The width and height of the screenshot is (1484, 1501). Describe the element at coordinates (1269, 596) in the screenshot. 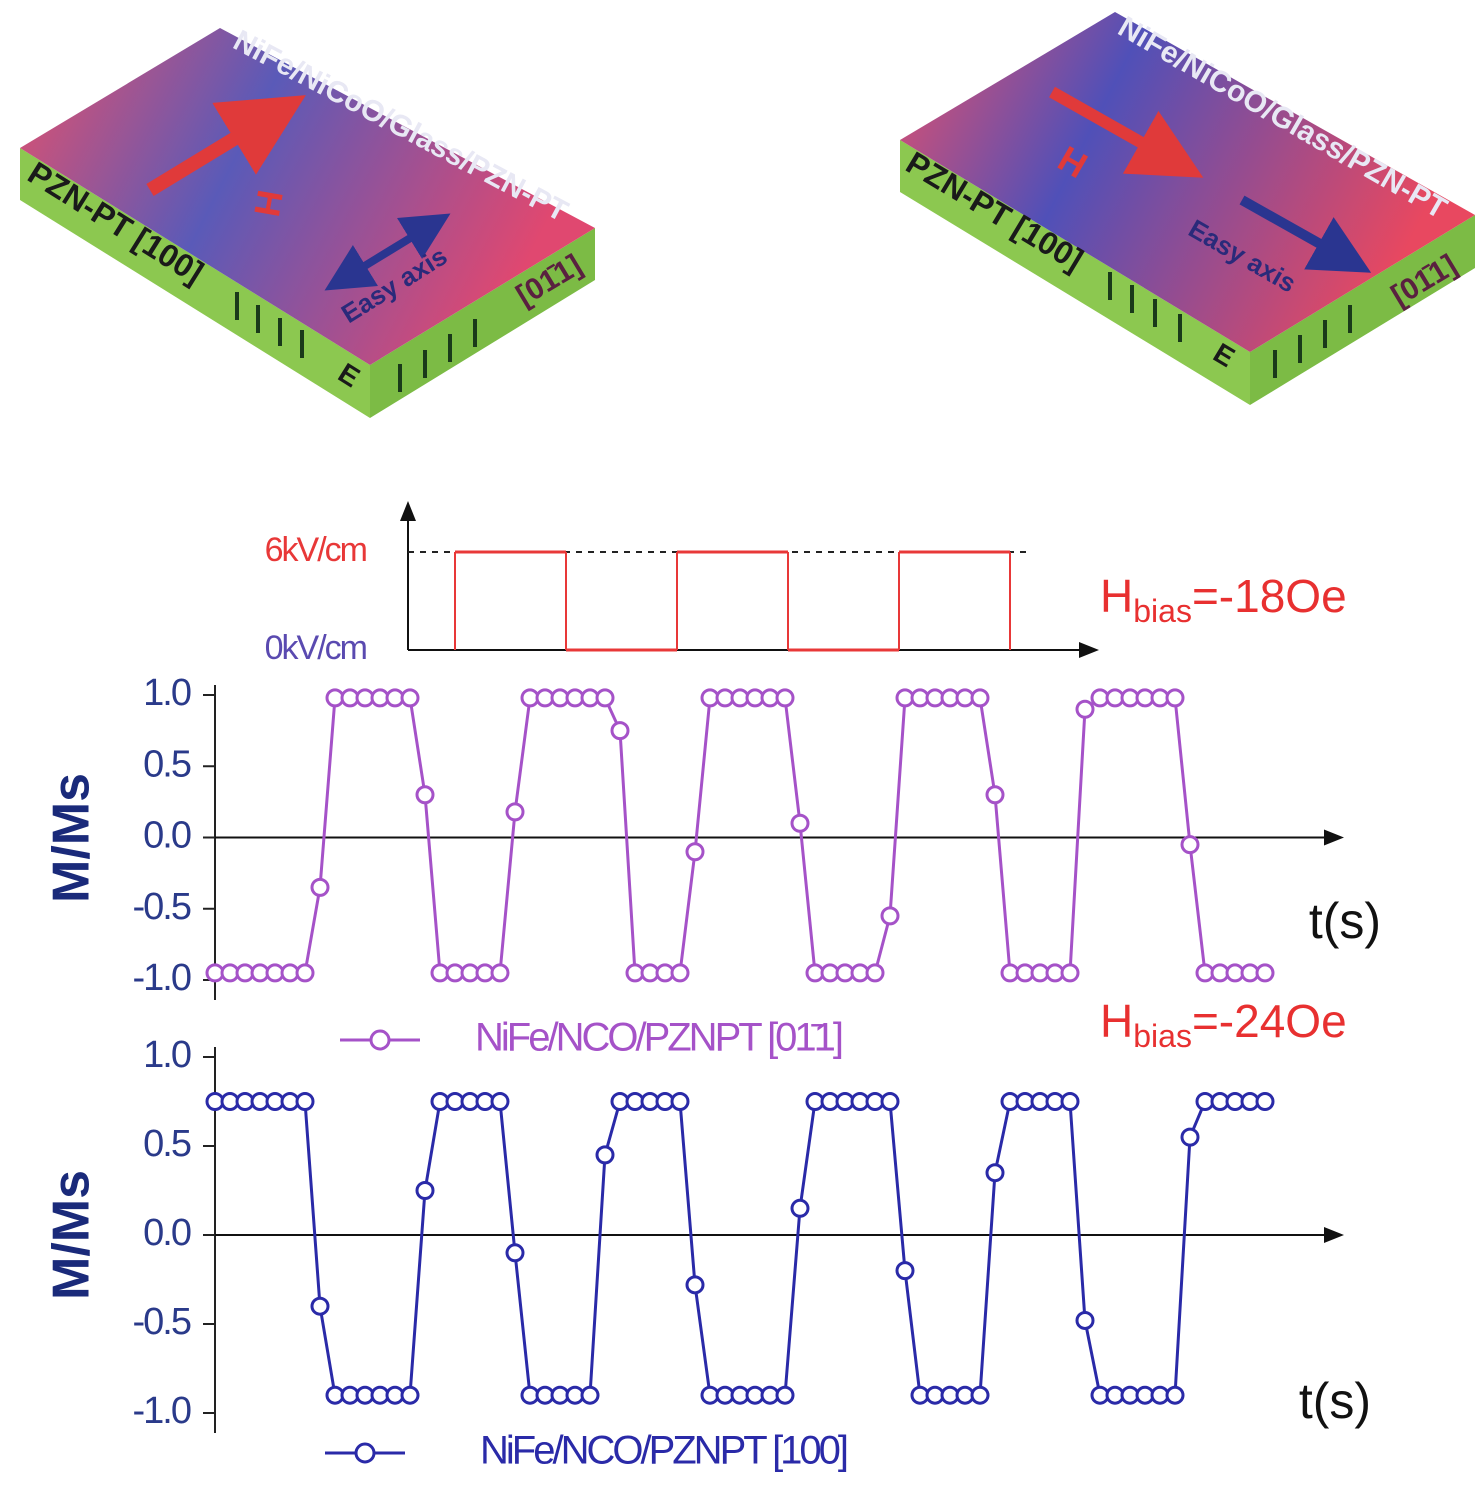

I see `annotation-rest: =-18Oe` at that location.